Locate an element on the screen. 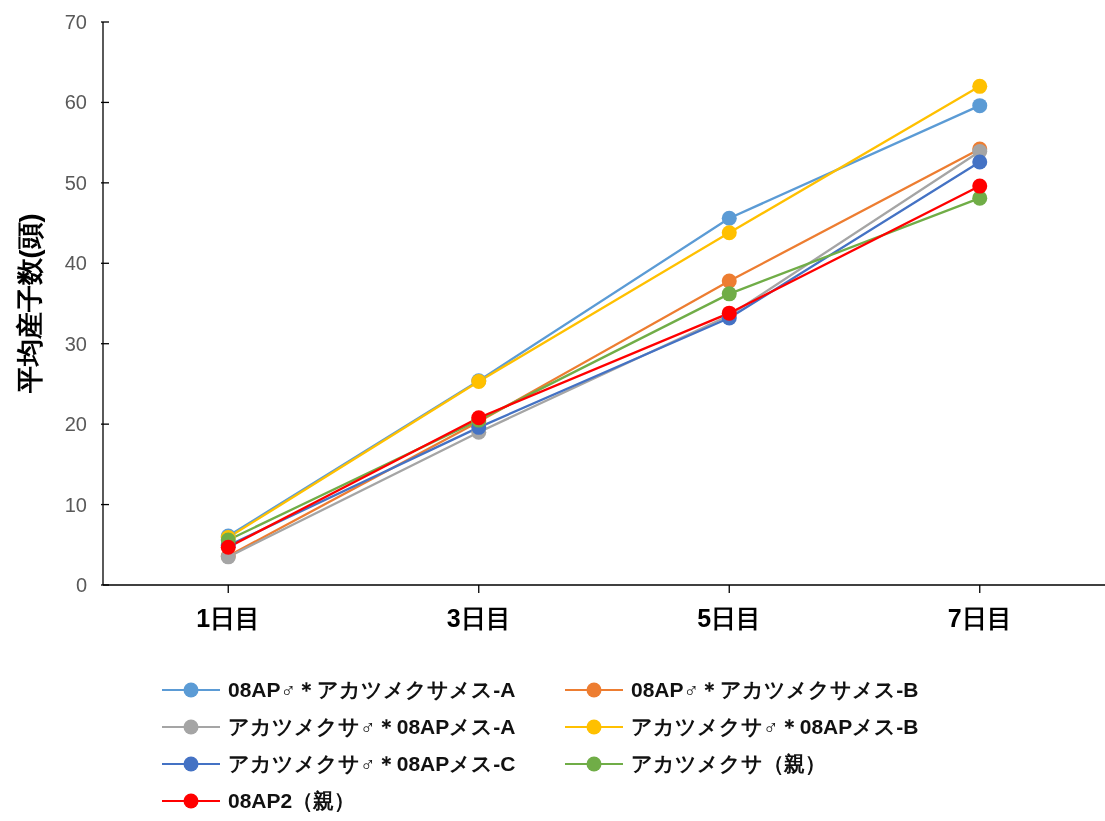 This screenshot has width=1105, height=821. y-tick-label: 70 is located at coordinates (75, 22).